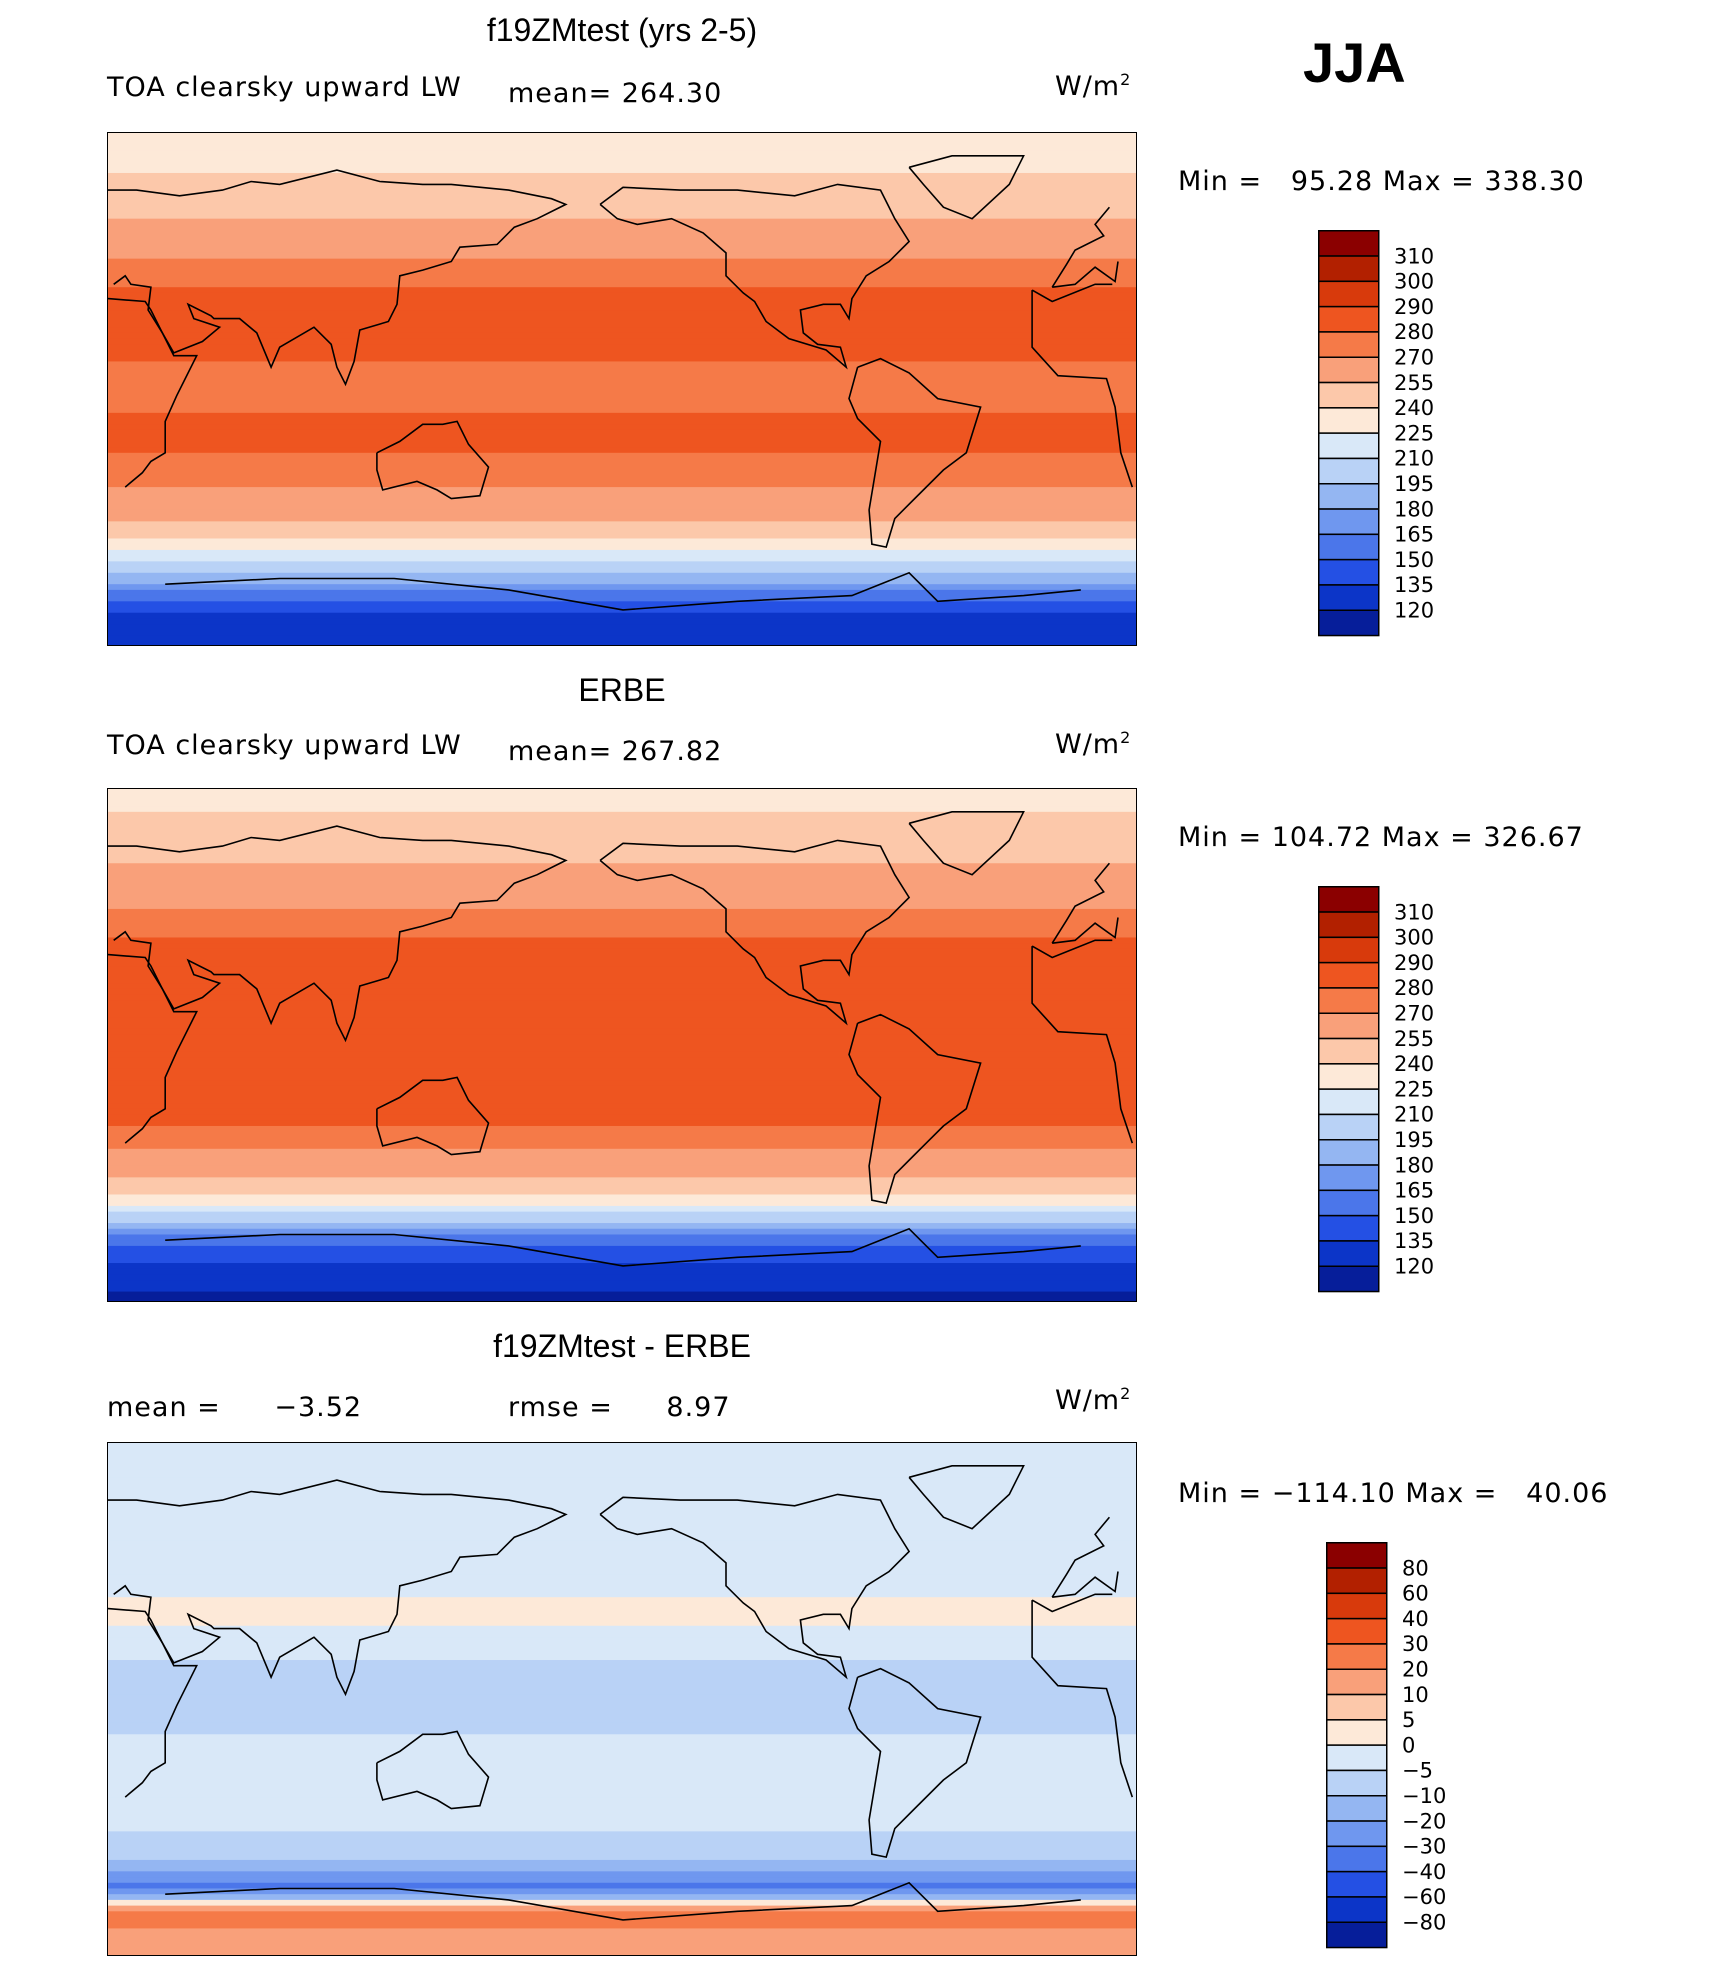  I want to click on colorbar-tick-label: 240, so click(1414, 408).